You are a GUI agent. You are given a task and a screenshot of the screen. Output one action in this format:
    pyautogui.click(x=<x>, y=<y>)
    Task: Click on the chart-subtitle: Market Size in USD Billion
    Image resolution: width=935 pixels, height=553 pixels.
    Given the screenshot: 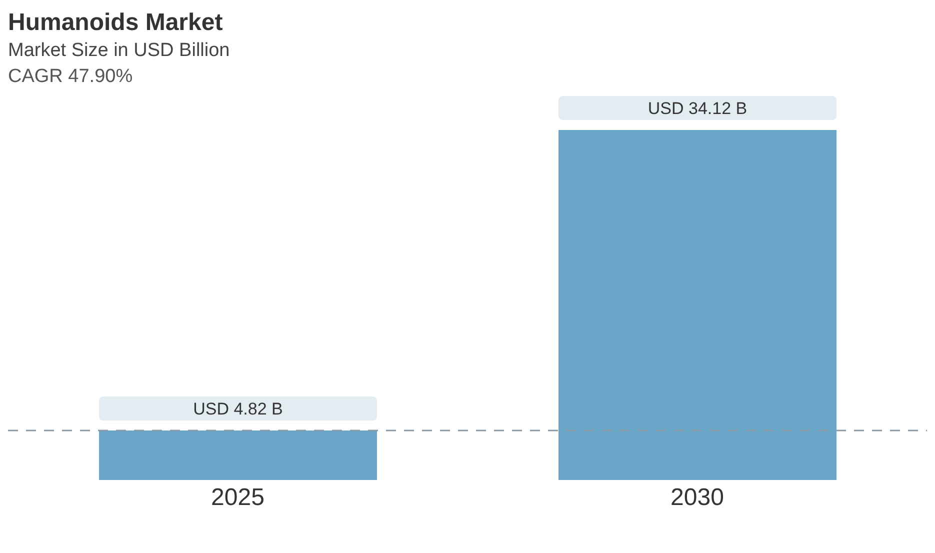 What is the action you would take?
    pyautogui.click(x=119, y=51)
    